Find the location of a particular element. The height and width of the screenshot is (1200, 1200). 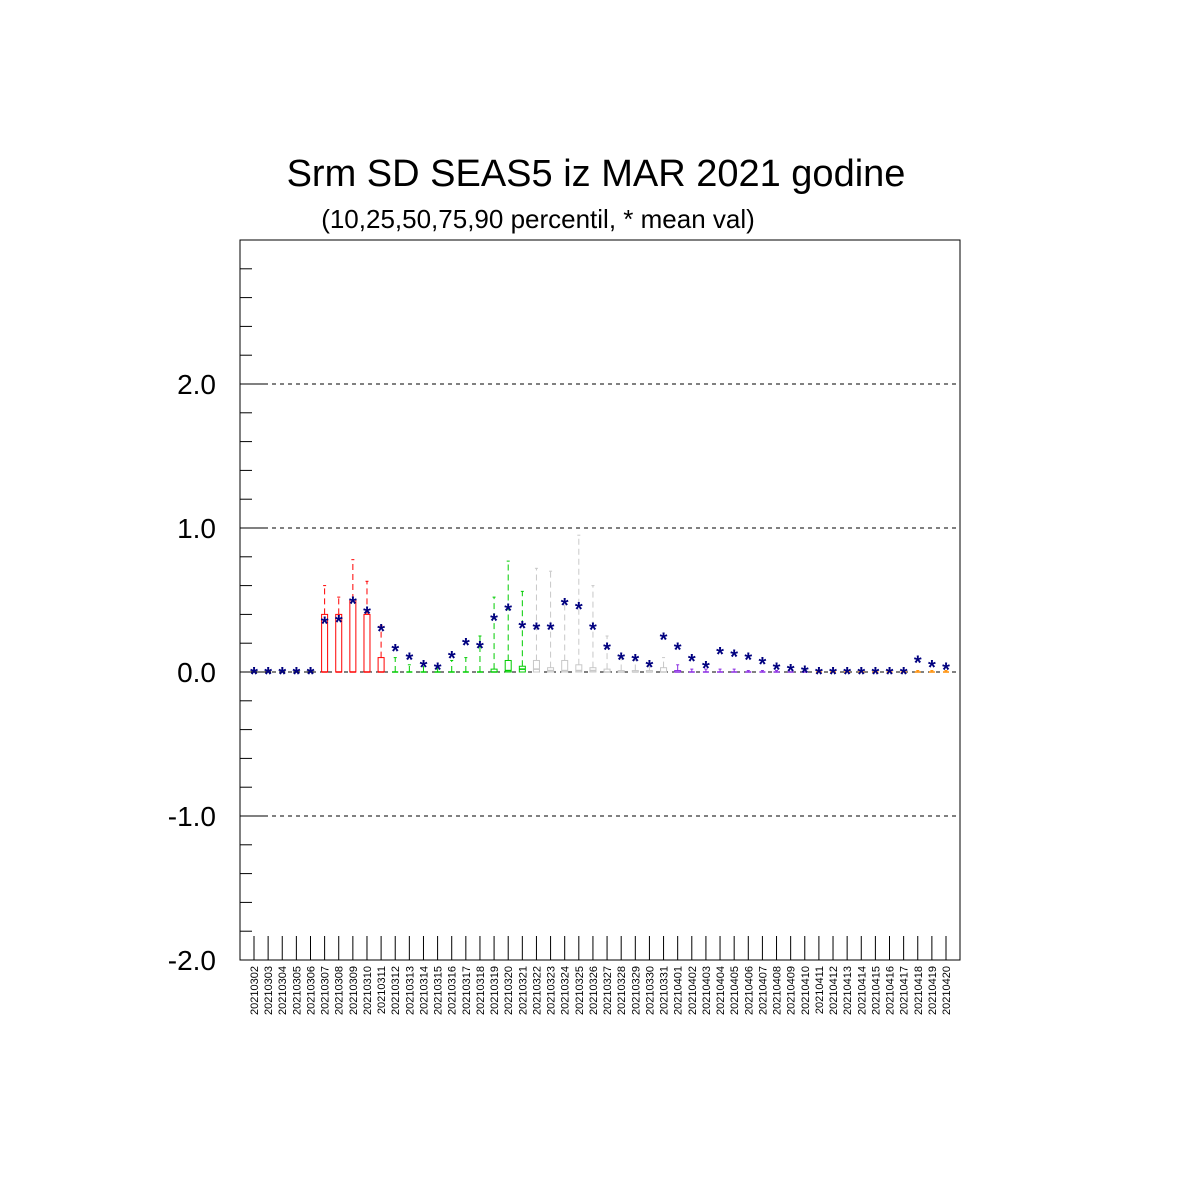

x-tick-label: 20210410 is located at coordinates (806, 990).